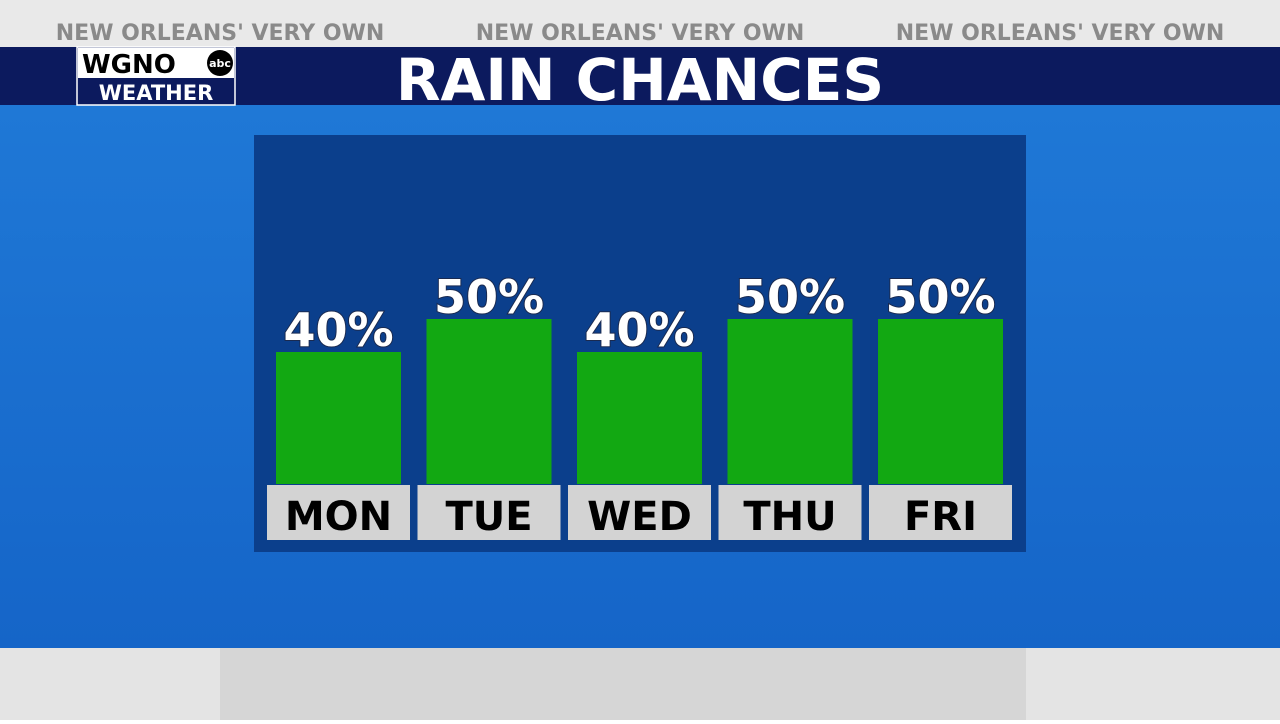  Describe the element at coordinates (789, 517) in the screenshot. I see `x-tick-label: THU` at that location.